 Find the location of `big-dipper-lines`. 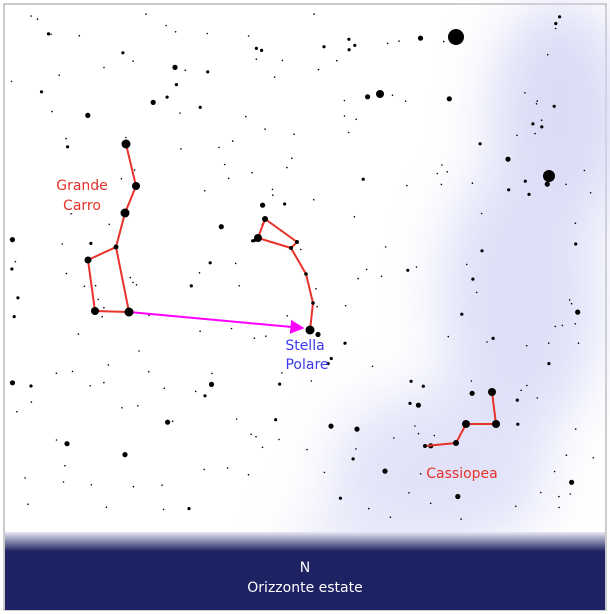

big-dipper-lines is located at coordinates (112, 228).